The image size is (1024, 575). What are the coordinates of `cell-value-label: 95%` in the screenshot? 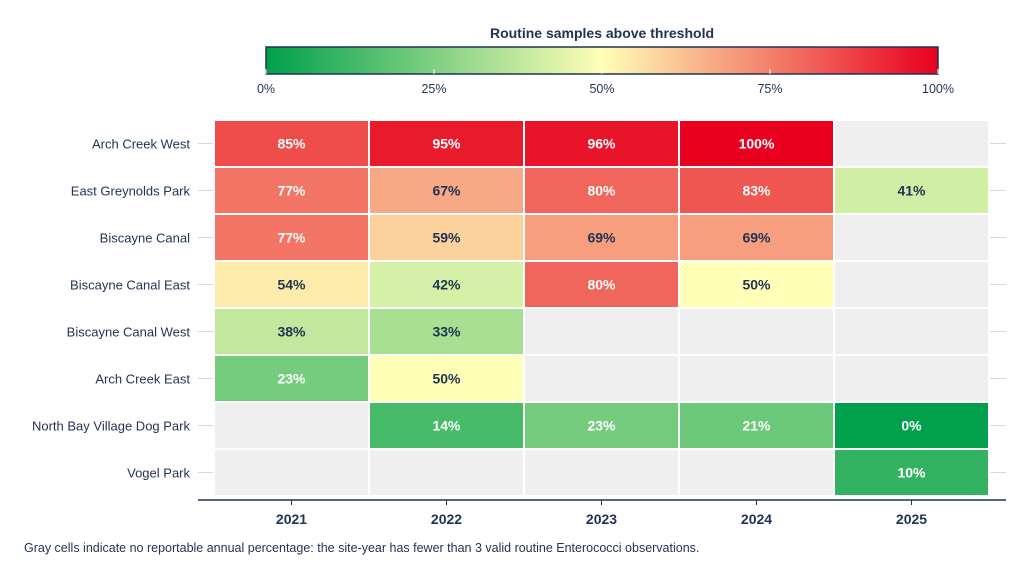 It's located at (446, 144).